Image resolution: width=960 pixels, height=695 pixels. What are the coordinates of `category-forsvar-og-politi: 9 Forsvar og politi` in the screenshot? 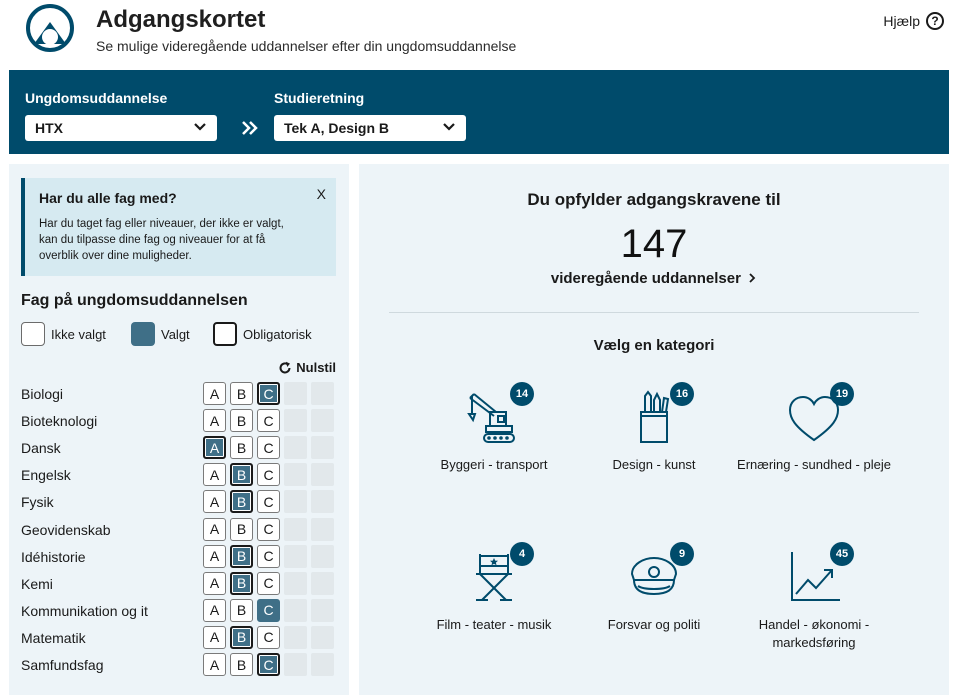 It's located at (654, 611).